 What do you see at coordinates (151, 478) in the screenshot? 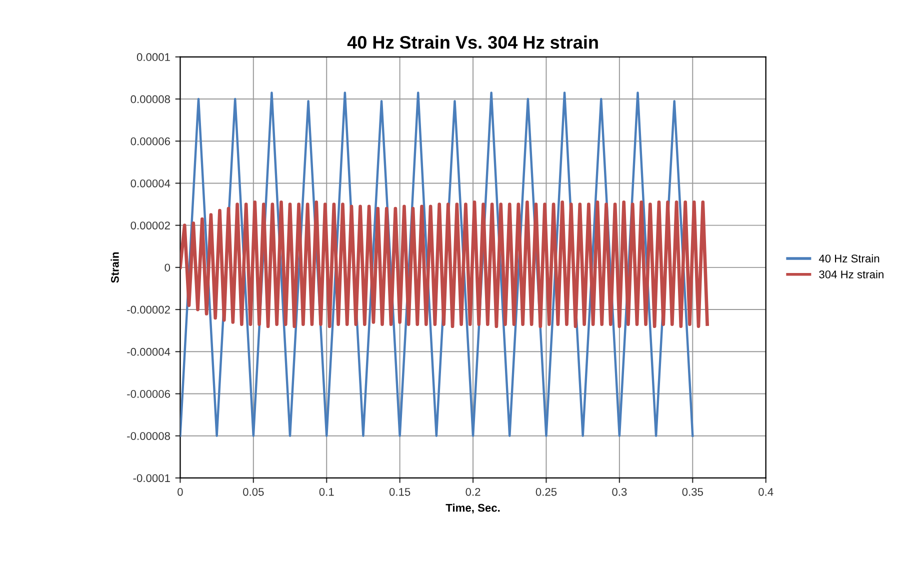
I see `y-tick-label: -0.0001` at bounding box center [151, 478].